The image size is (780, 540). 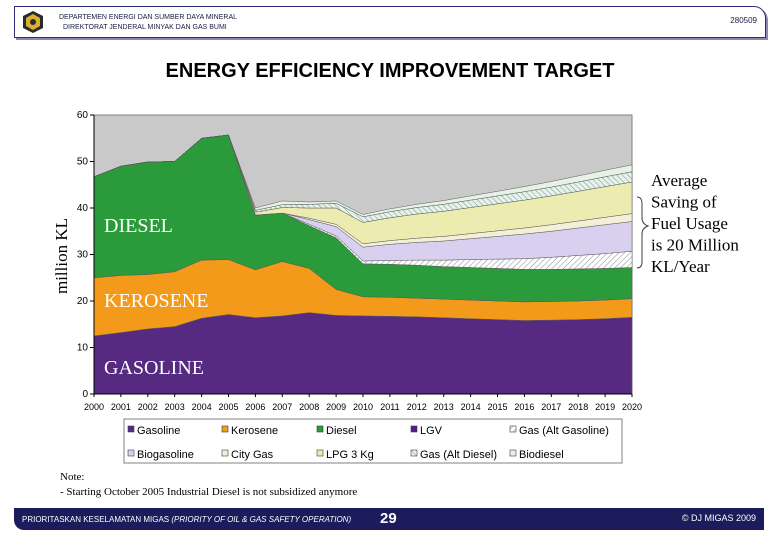 I want to click on legend-label: Diesel, so click(x=341, y=431).